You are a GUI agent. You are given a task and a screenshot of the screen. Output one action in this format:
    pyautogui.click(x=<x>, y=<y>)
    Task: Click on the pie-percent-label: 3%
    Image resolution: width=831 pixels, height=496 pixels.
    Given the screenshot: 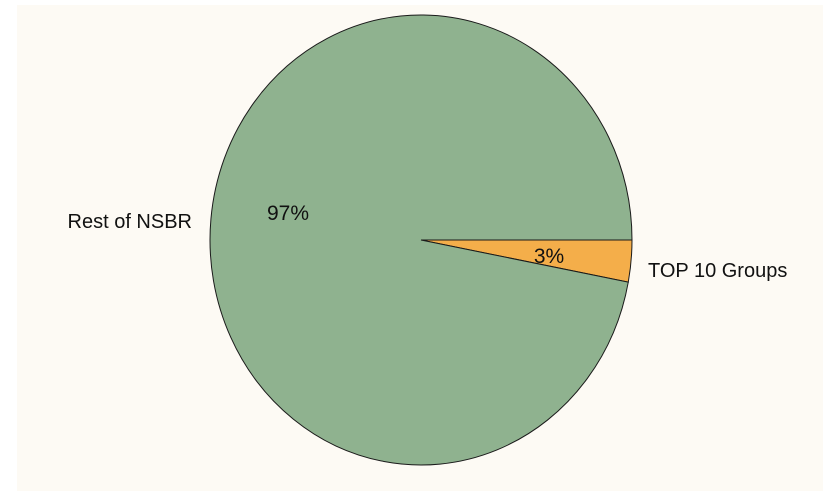 What is the action you would take?
    pyautogui.click(x=549, y=256)
    